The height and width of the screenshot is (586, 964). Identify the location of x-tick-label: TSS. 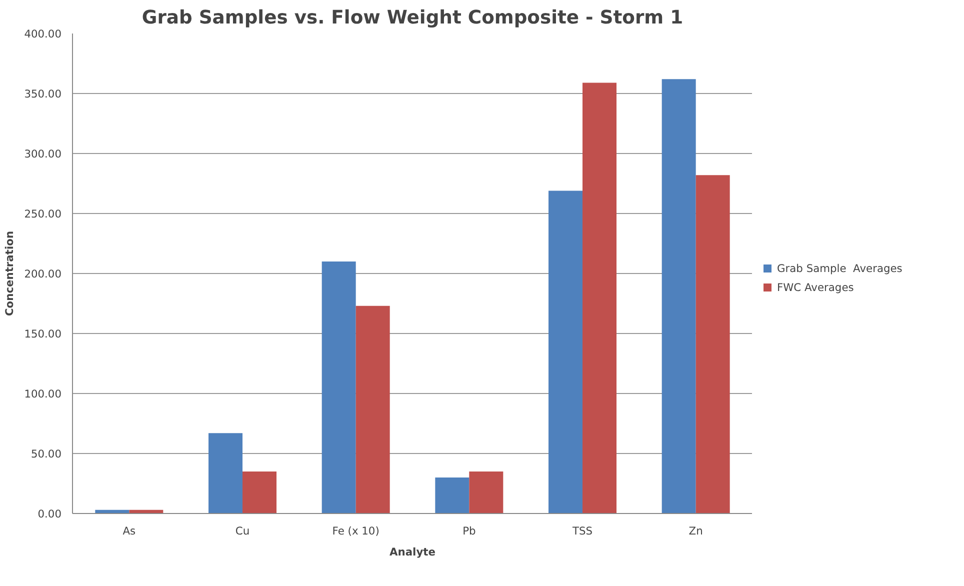
(582, 531).